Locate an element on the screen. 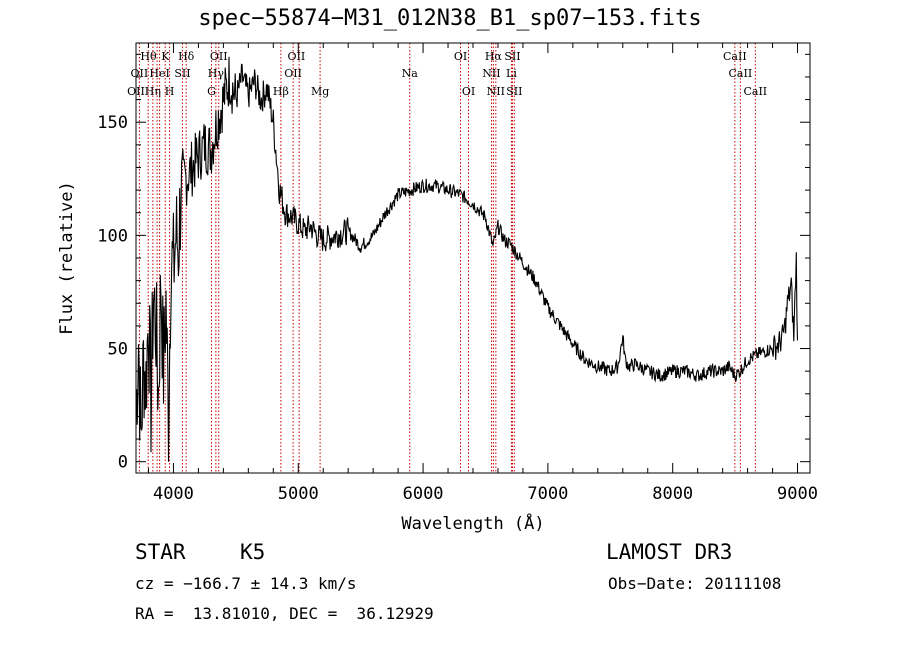 The image size is (900, 649). x-tick-label: 6000 is located at coordinates (423, 494).